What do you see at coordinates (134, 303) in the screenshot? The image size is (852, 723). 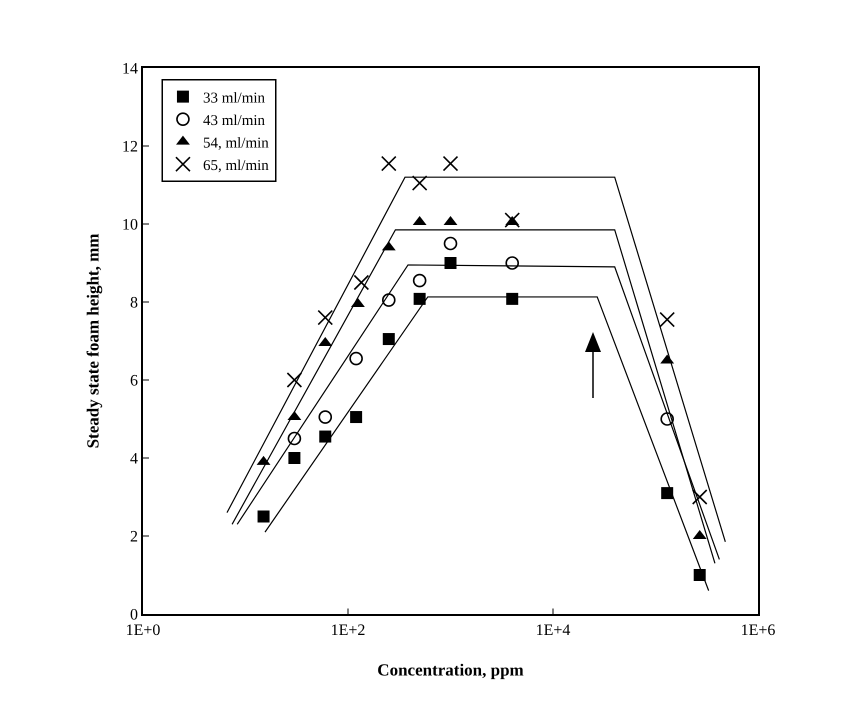 I see `y-tick-label: 8` at bounding box center [134, 303].